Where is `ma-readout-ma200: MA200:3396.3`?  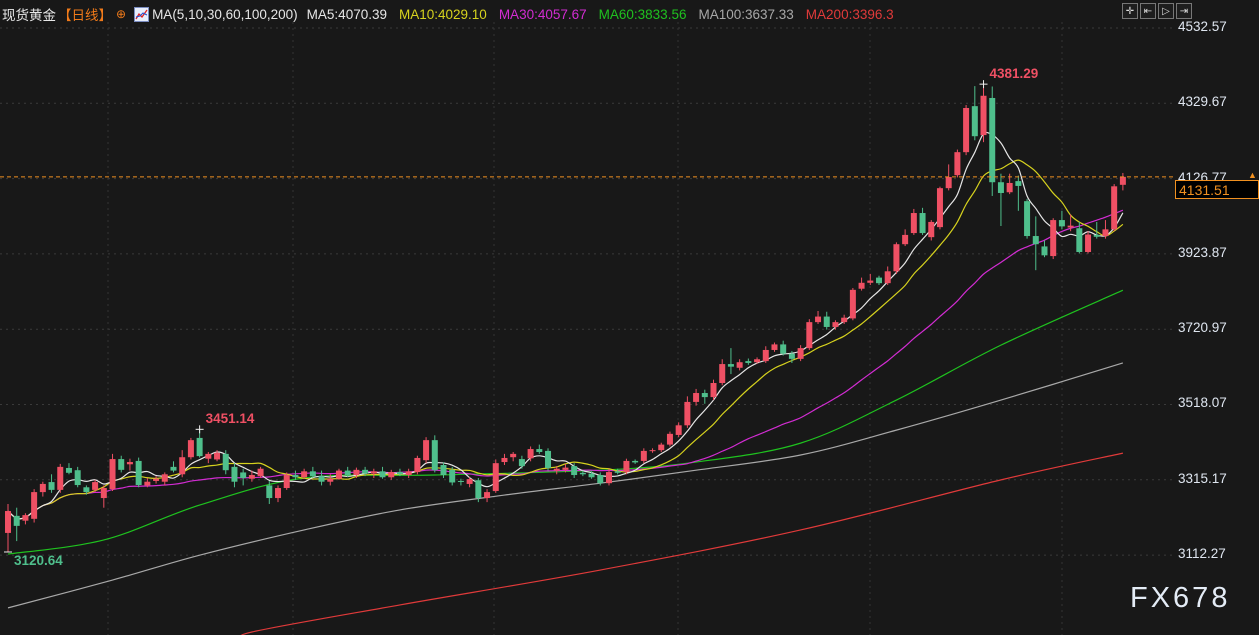 ma-readout-ma200: MA200:3396.3 is located at coordinates (849, 14).